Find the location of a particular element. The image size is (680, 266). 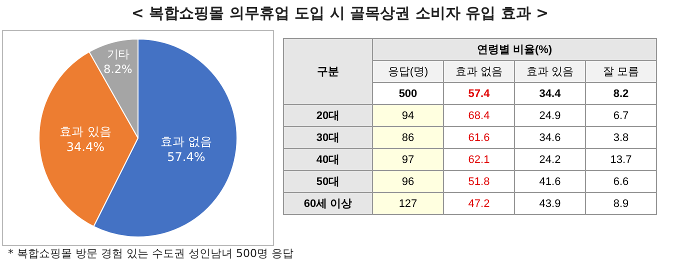

slice-label: 기타 is located at coordinates (117, 54).